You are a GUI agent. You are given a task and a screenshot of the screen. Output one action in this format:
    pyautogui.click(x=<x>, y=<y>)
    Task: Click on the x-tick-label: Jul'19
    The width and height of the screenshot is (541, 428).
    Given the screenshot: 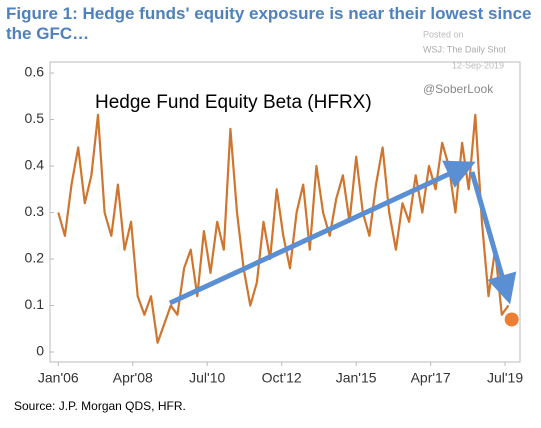 What is the action you would take?
    pyautogui.click(x=505, y=378)
    